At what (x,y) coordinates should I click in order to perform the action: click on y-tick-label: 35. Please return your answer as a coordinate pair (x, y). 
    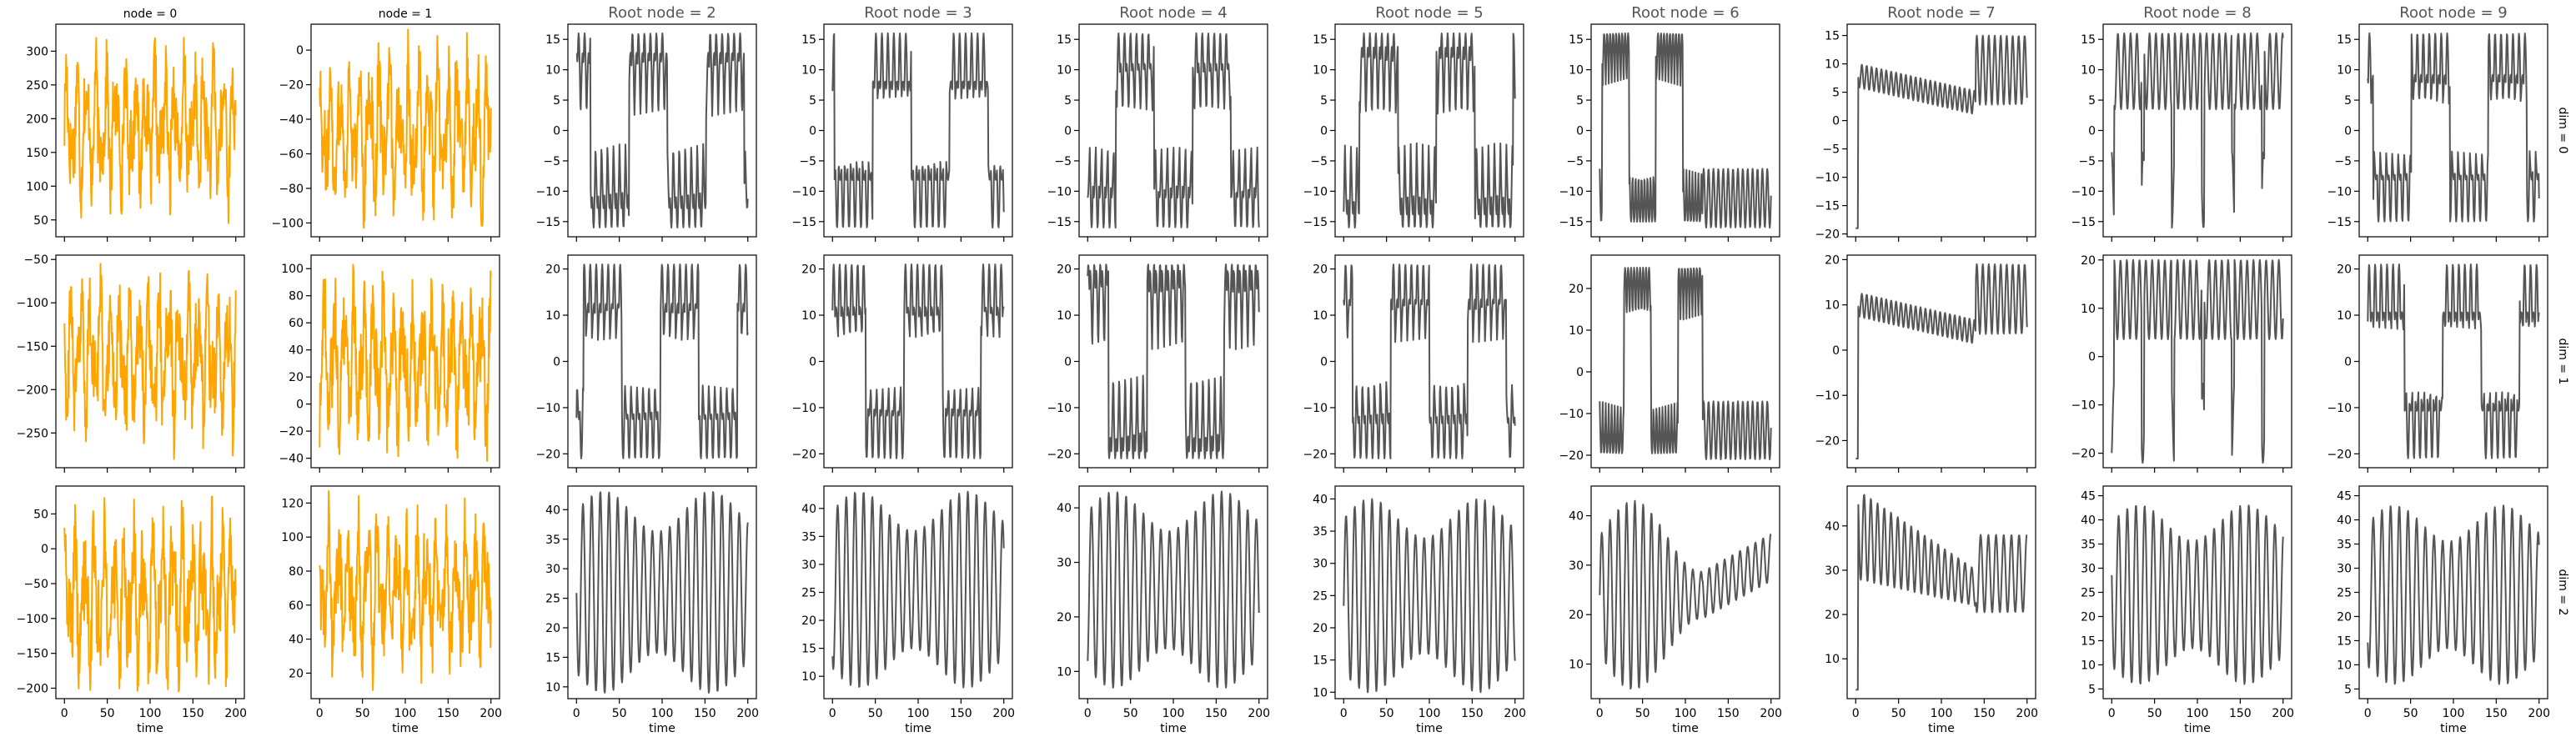
    Looking at the image, I should click on (2088, 545).